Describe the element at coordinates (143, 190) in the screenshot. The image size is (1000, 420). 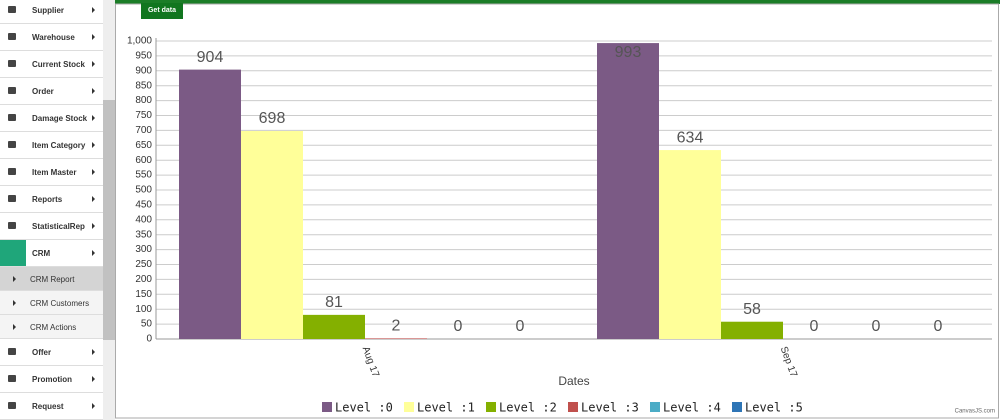
I see `y-tick-label: 500` at that location.